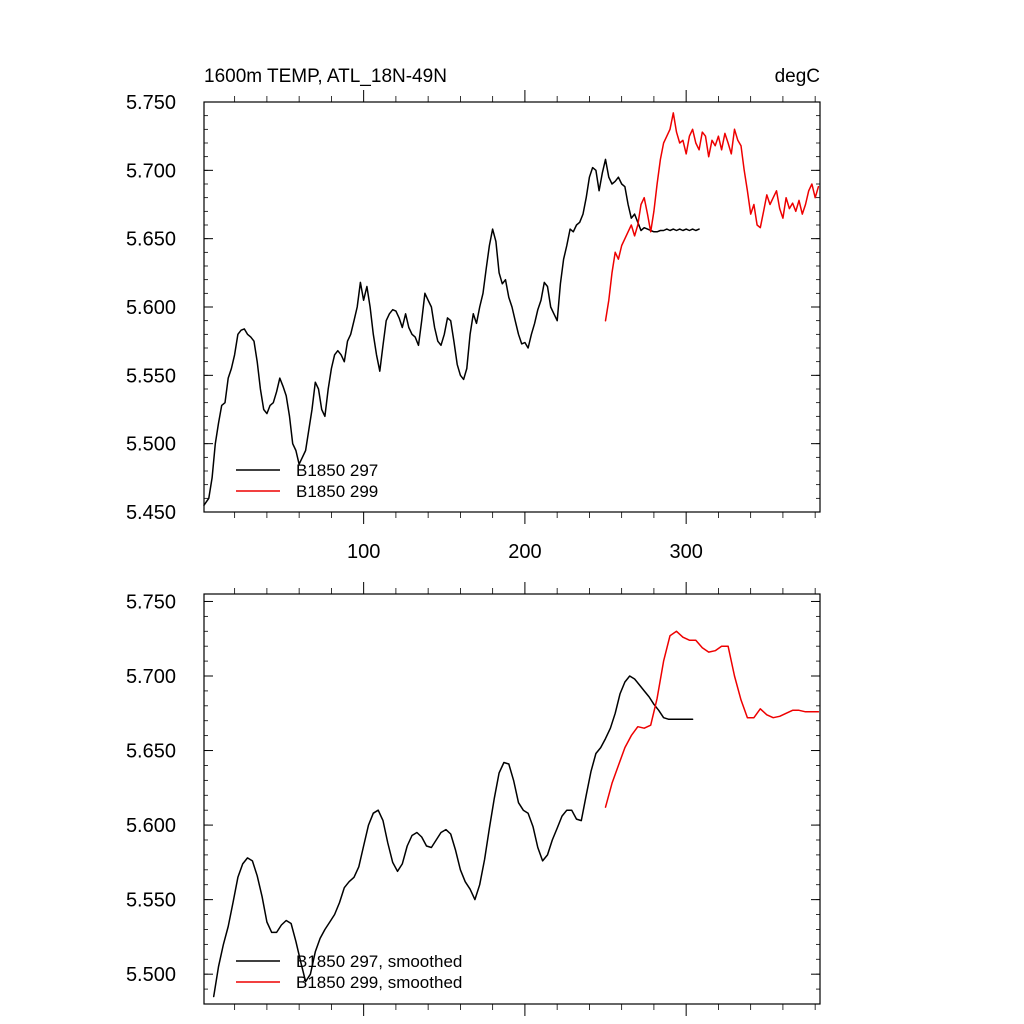  I want to click on top-ytick-label: 5.650, so click(151, 240).